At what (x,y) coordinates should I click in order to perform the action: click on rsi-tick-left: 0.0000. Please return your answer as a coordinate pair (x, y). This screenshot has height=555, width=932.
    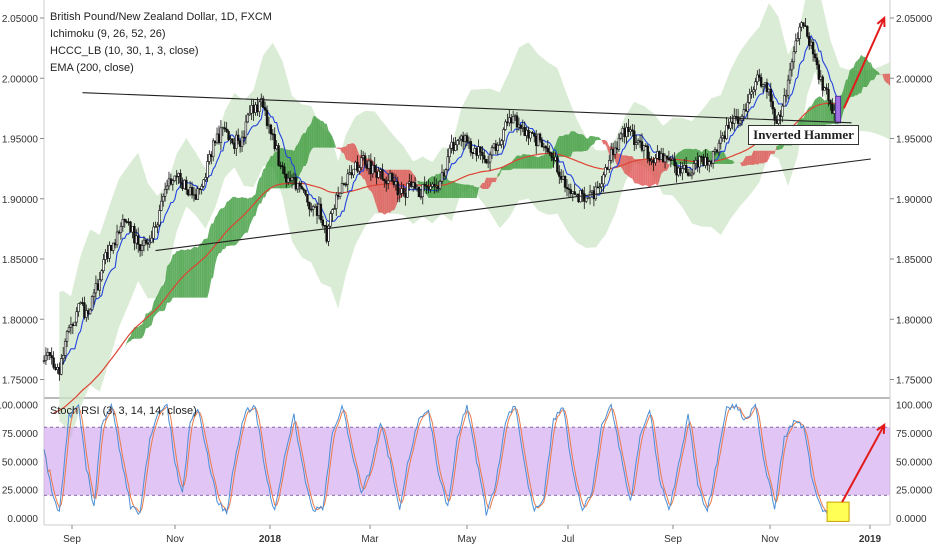
    Looking at the image, I should click on (22, 519).